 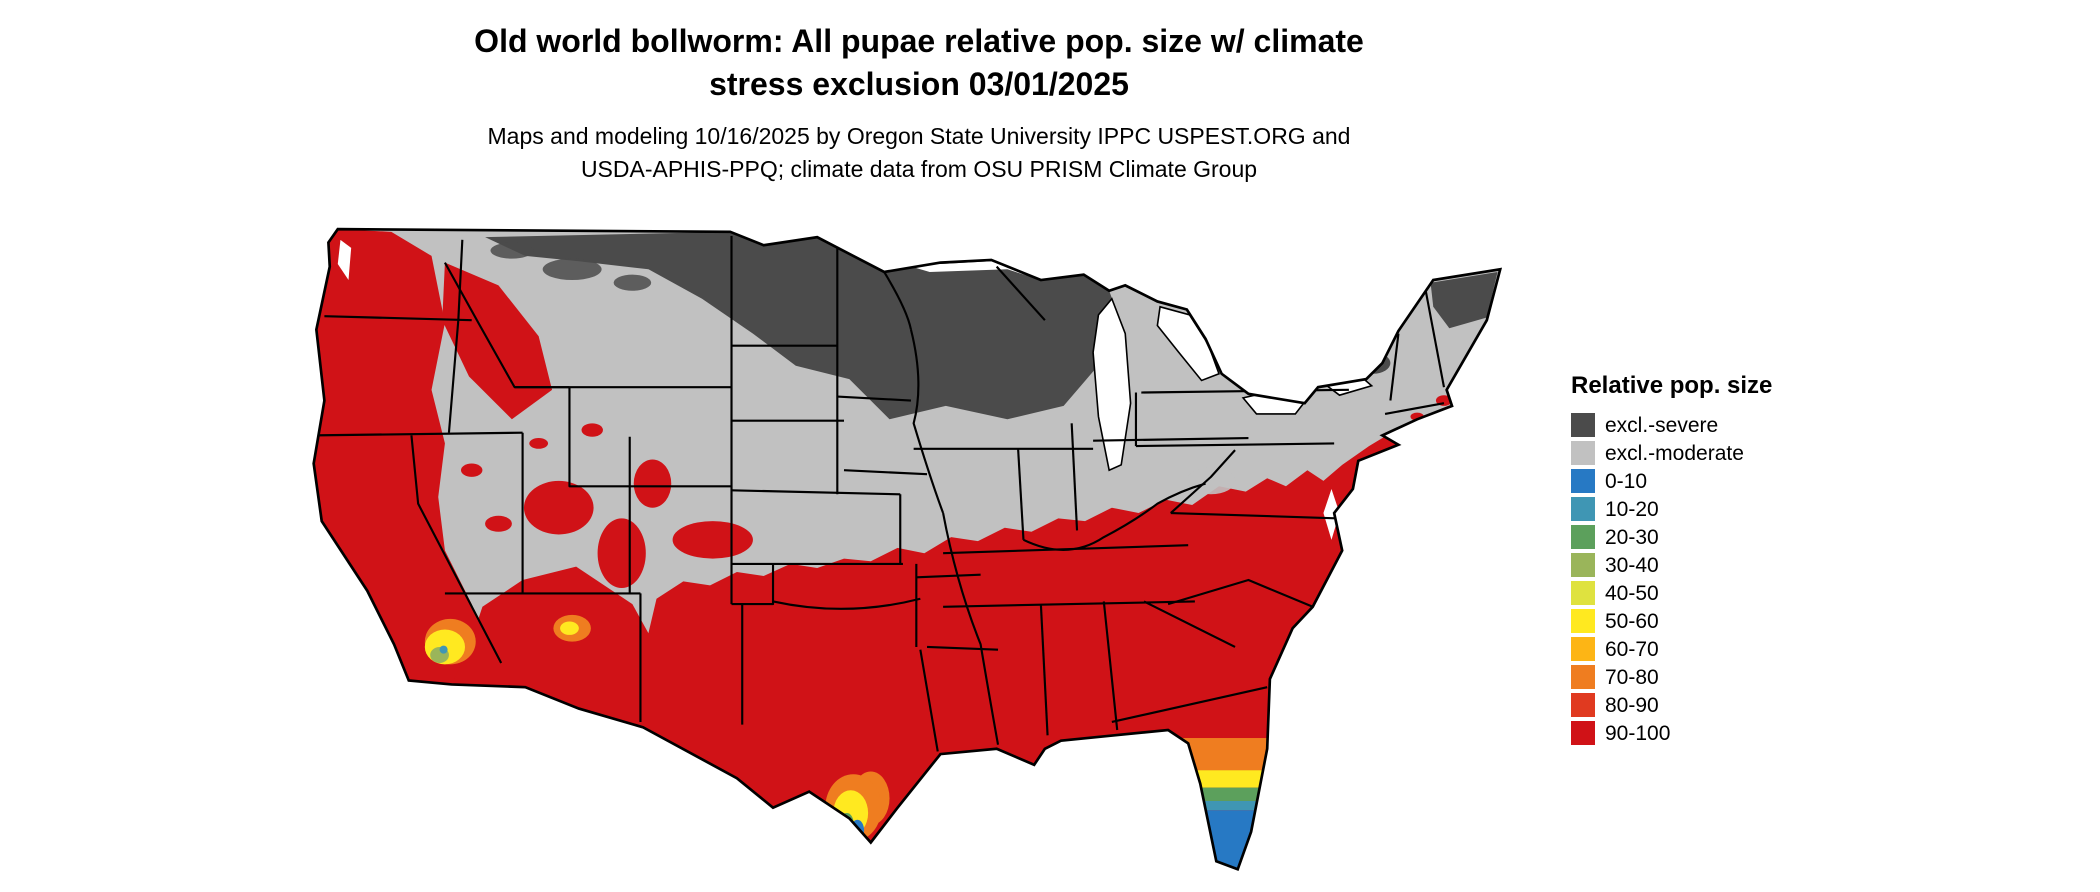 I want to click on legend-item: excl.-moderate, so click(x=1731, y=453).